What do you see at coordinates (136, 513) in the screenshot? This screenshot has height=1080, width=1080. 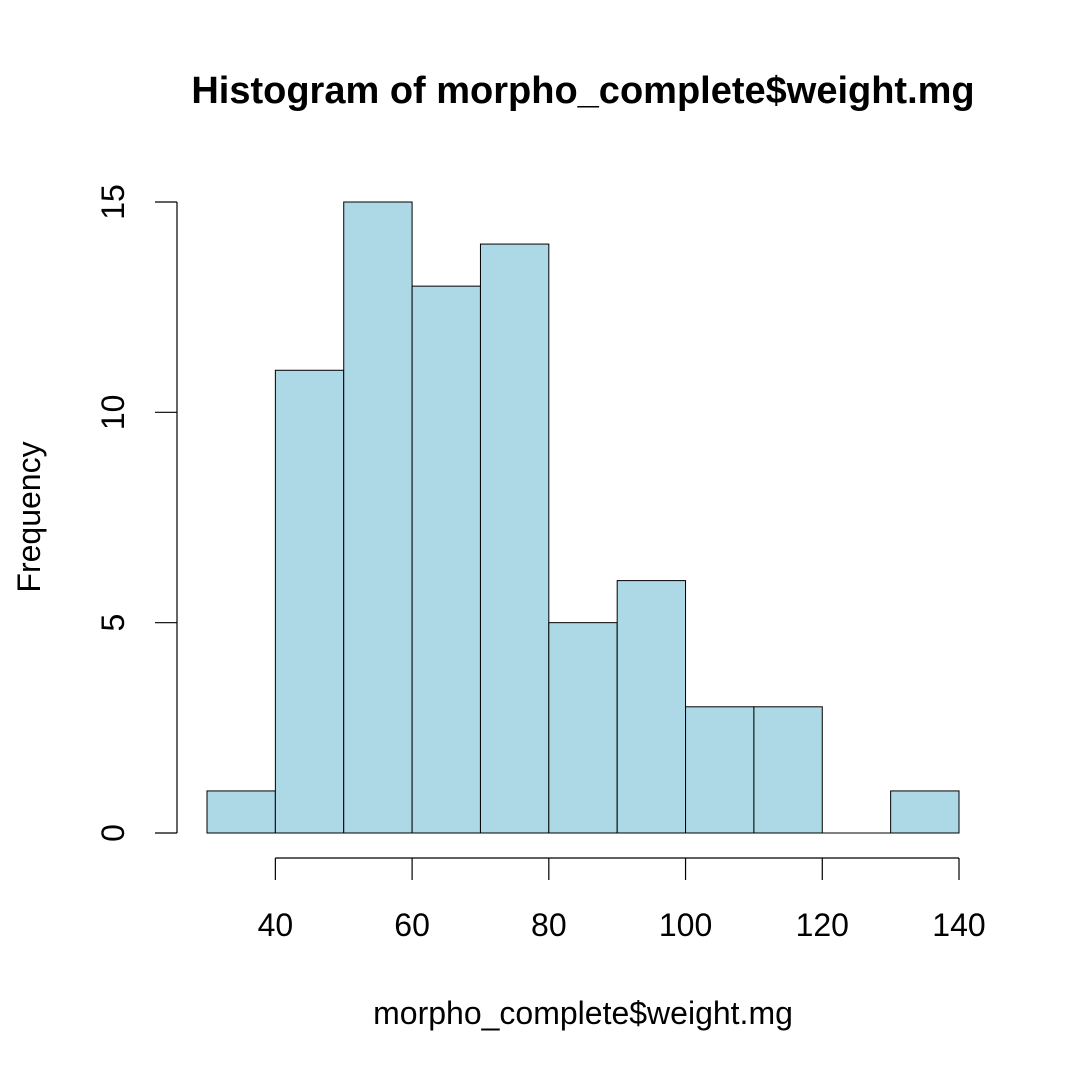 I see `y-axis: 0 5 10 15` at bounding box center [136, 513].